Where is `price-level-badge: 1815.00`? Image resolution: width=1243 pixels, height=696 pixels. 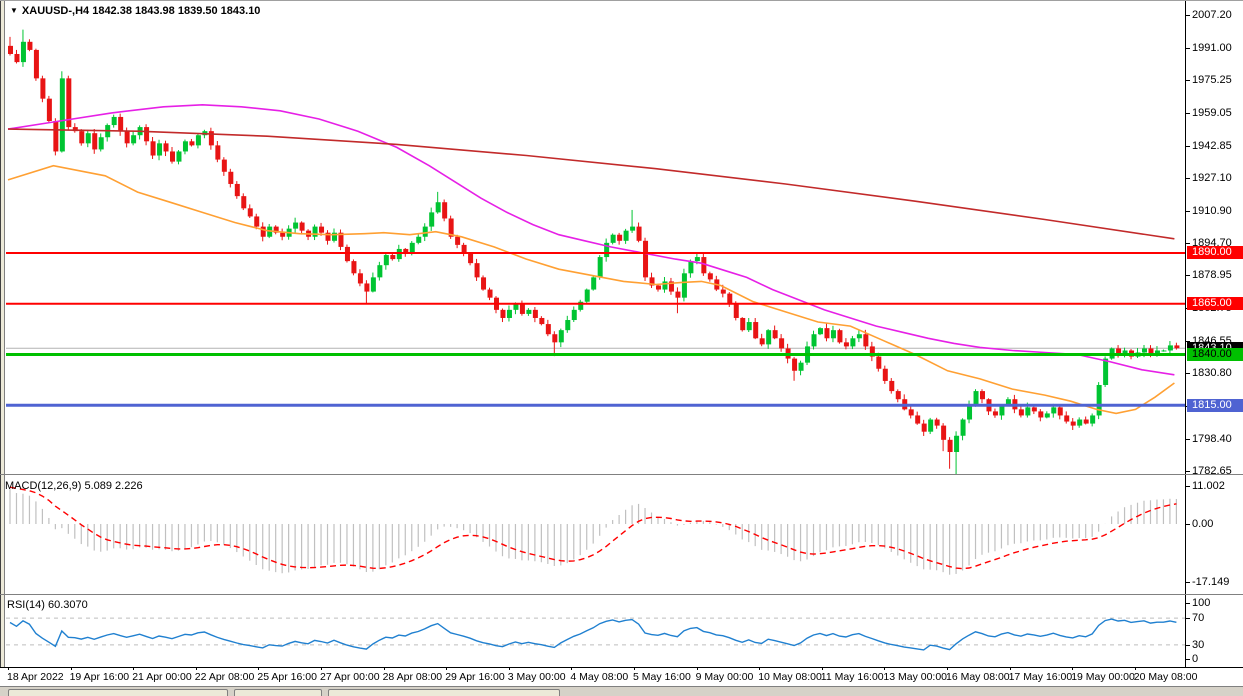
price-level-badge: 1815.00 is located at coordinates (1215, 405).